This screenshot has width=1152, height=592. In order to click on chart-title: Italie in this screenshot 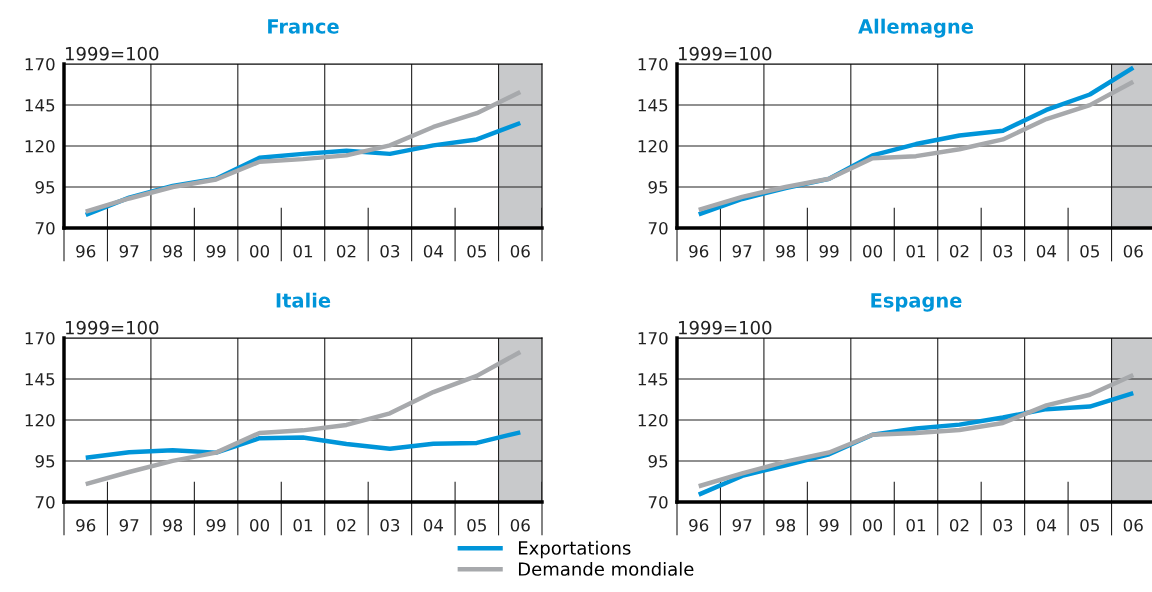, I will do `click(303, 300)`.